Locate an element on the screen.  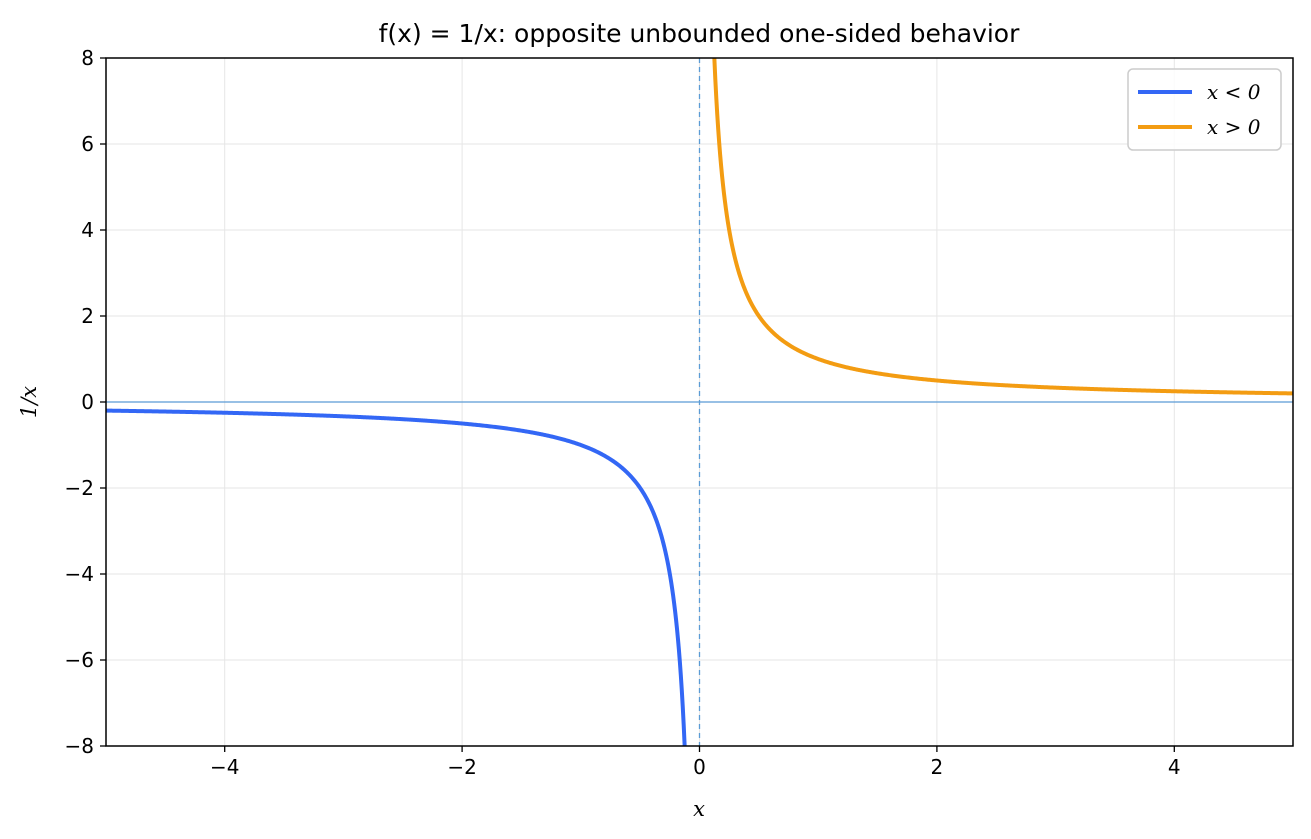
x-tick-label: −2 is located at coordinates (461, 767).